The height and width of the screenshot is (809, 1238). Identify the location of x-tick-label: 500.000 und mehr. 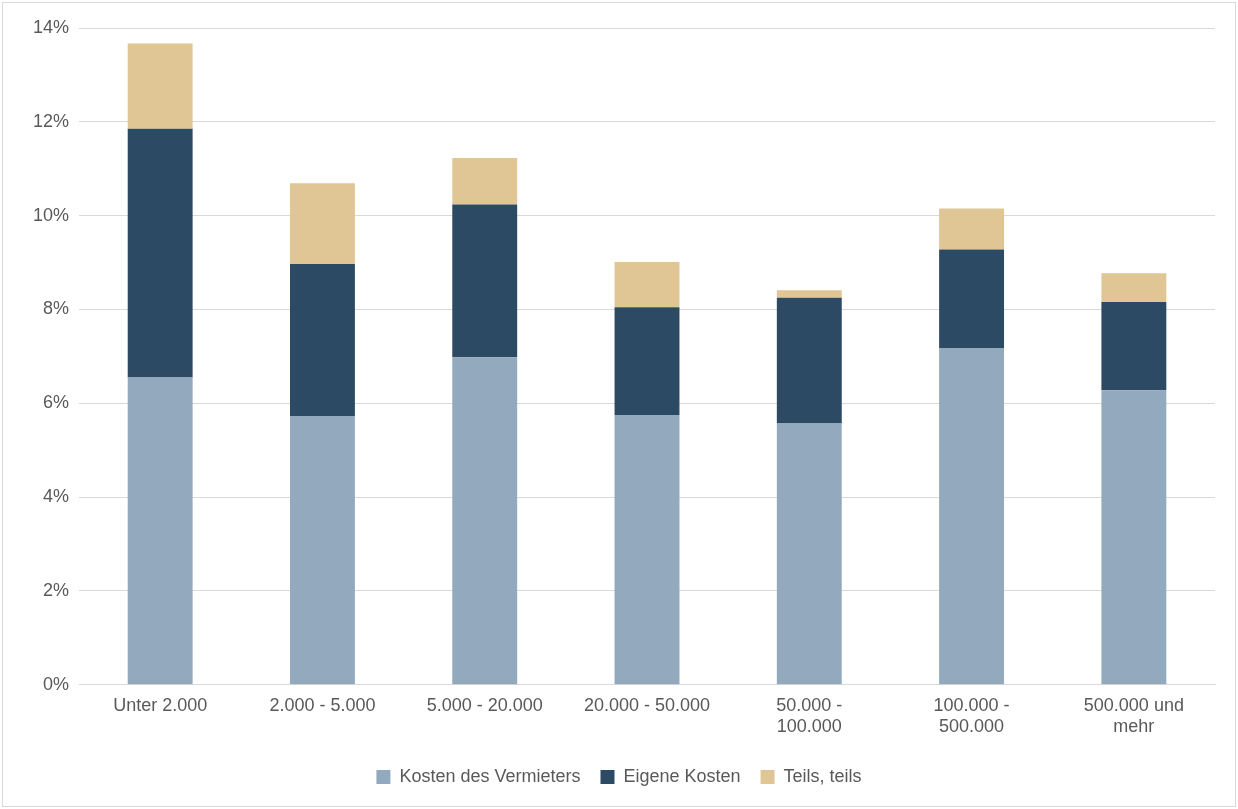
(1133, 715).